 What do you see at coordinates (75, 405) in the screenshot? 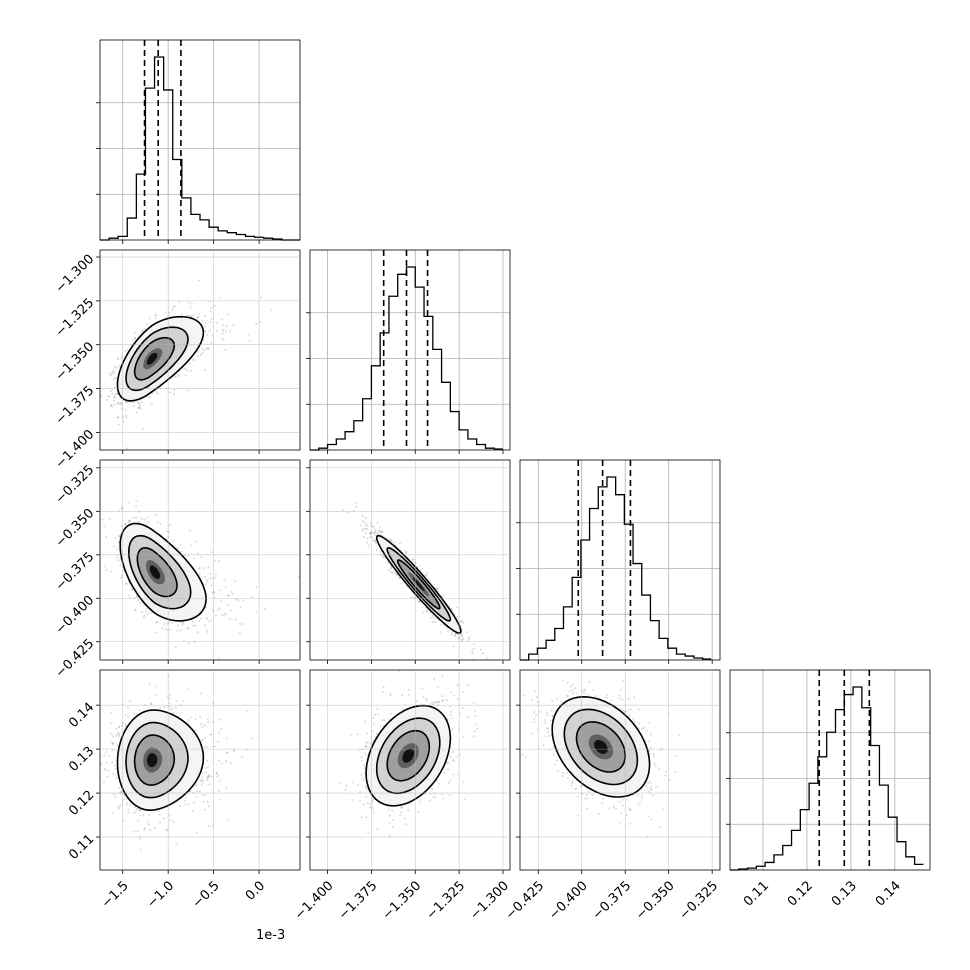
I see `y-tick-label: −1.375` at bounding box center [75, 405].